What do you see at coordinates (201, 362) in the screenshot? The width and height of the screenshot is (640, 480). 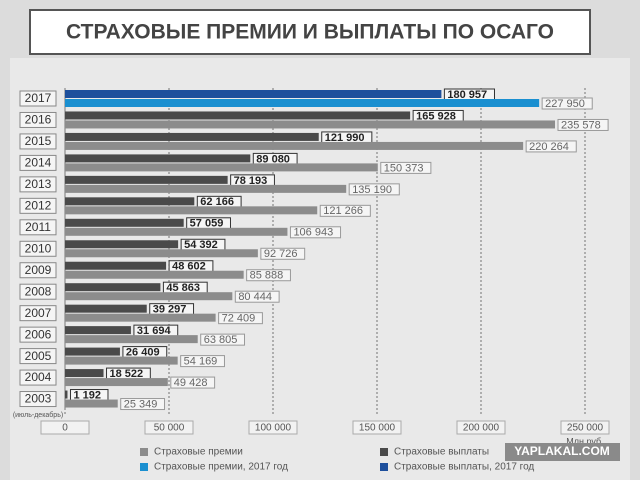 I see `value-label: 54 169` at bounding box center [201, 362].